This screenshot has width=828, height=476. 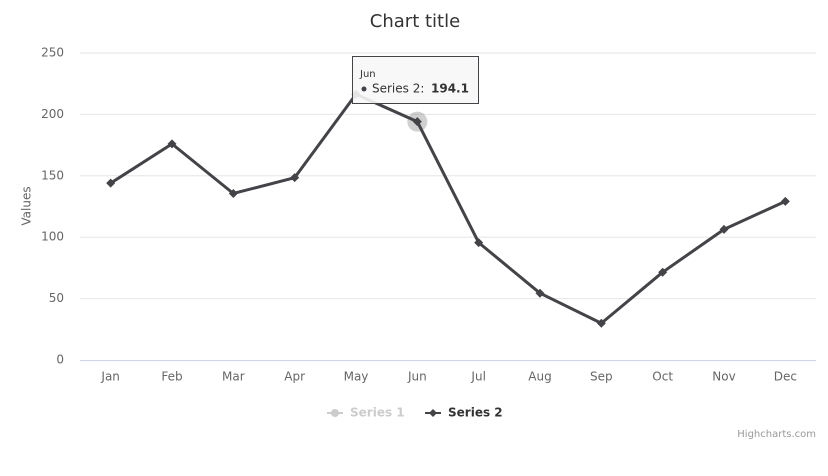 I want to click on x-tick-label: Apr, so click(x=294, y=377).